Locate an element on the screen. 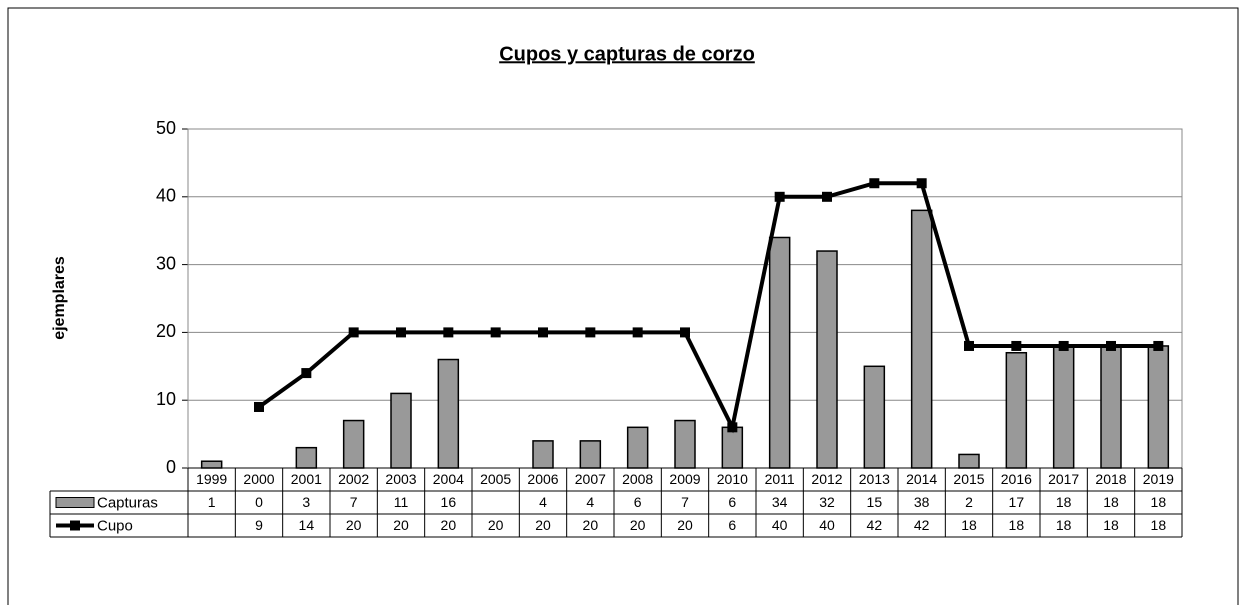 The width and height of the screenshot is (1246, 610). table-value: 38 is located at coordinates (922, 502).